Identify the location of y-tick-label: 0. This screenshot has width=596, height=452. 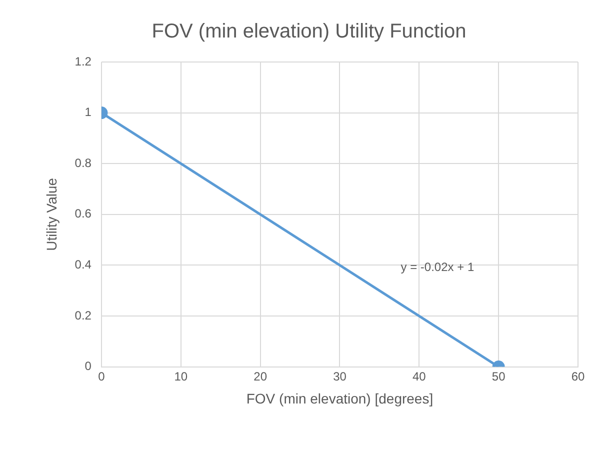
(88, 366).